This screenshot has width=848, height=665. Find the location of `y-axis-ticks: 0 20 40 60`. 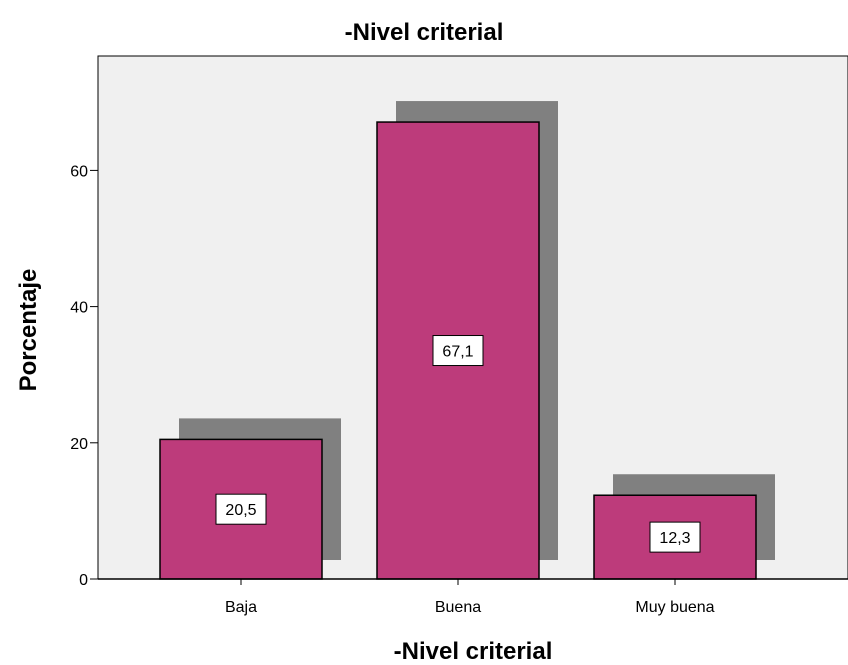

y-axis-ticks: 0 20 40 60 is located at coordinates (84, 376).